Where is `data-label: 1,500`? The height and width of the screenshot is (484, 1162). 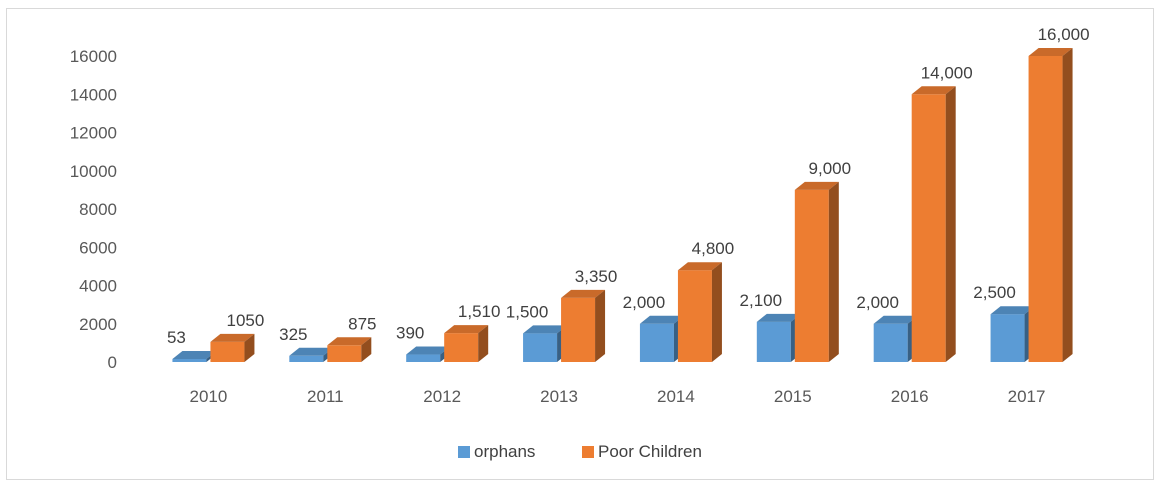 data-label: 1,500 is located at coordinates (527, 311).